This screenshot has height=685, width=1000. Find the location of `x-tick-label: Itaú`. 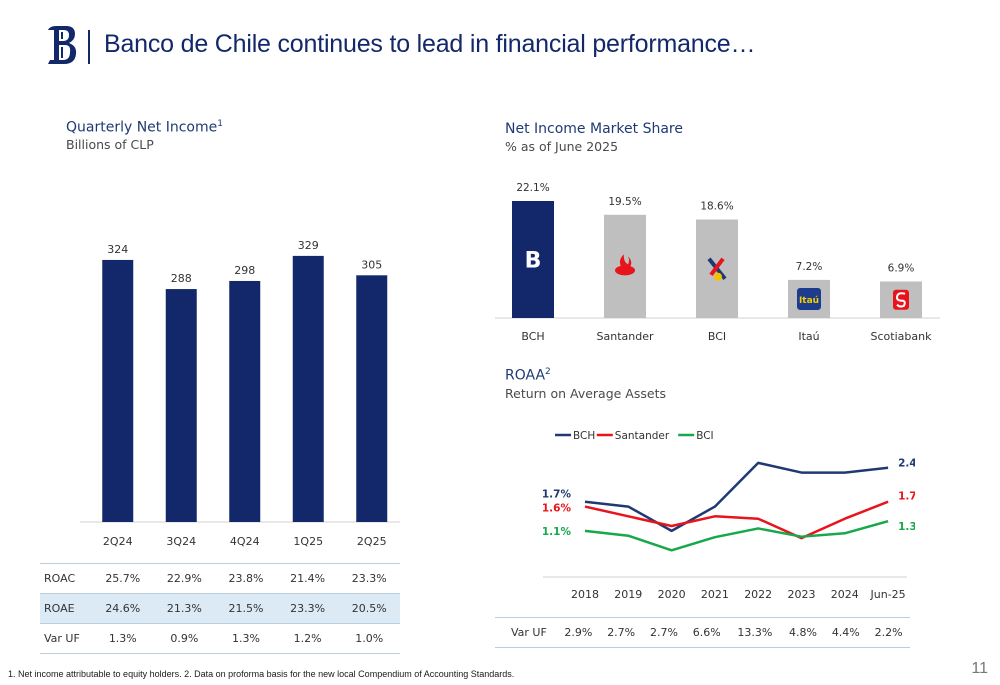

x-tick-label: Itaú is located at coordinates (808, 336).